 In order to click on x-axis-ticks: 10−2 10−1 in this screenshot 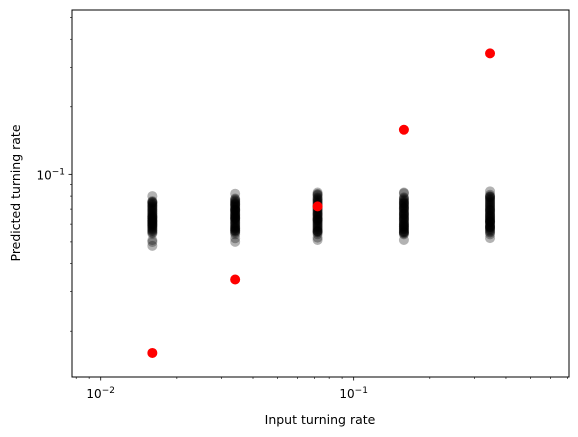, I will do `click(321, 389)`.